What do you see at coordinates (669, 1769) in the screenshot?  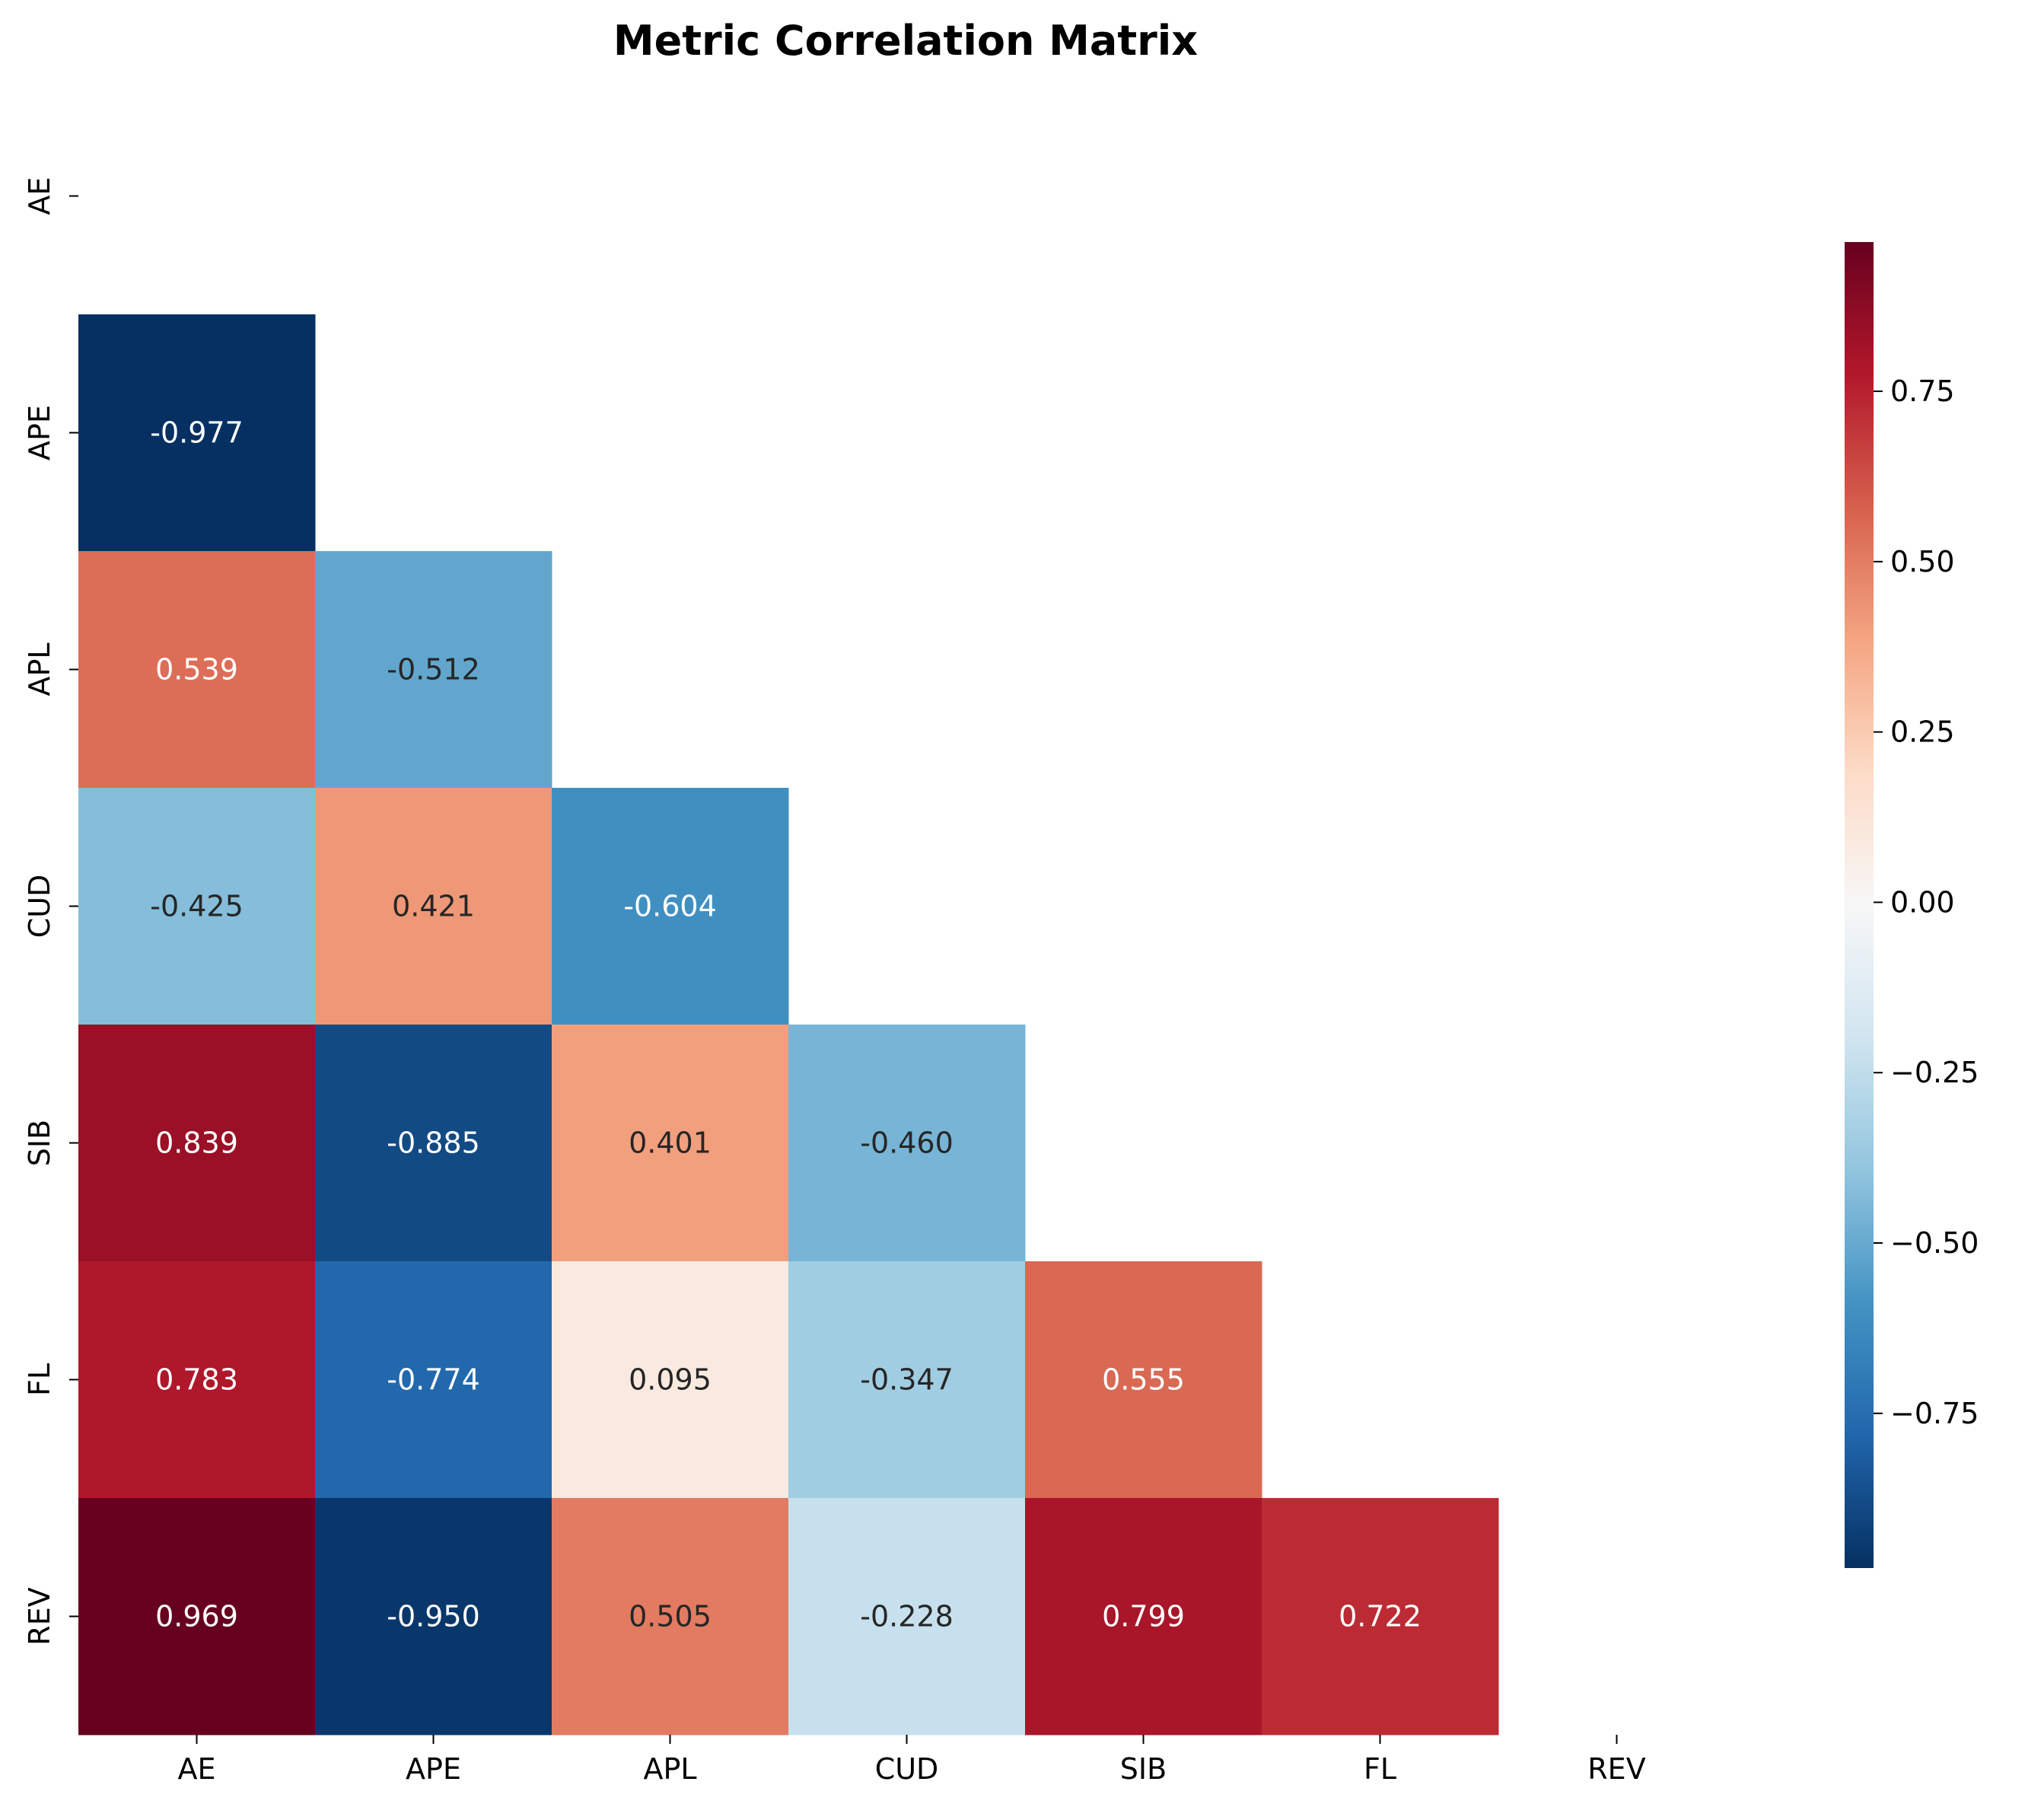 I see `x-tick-label-apl: APL` at bounding box center [669, 1769].